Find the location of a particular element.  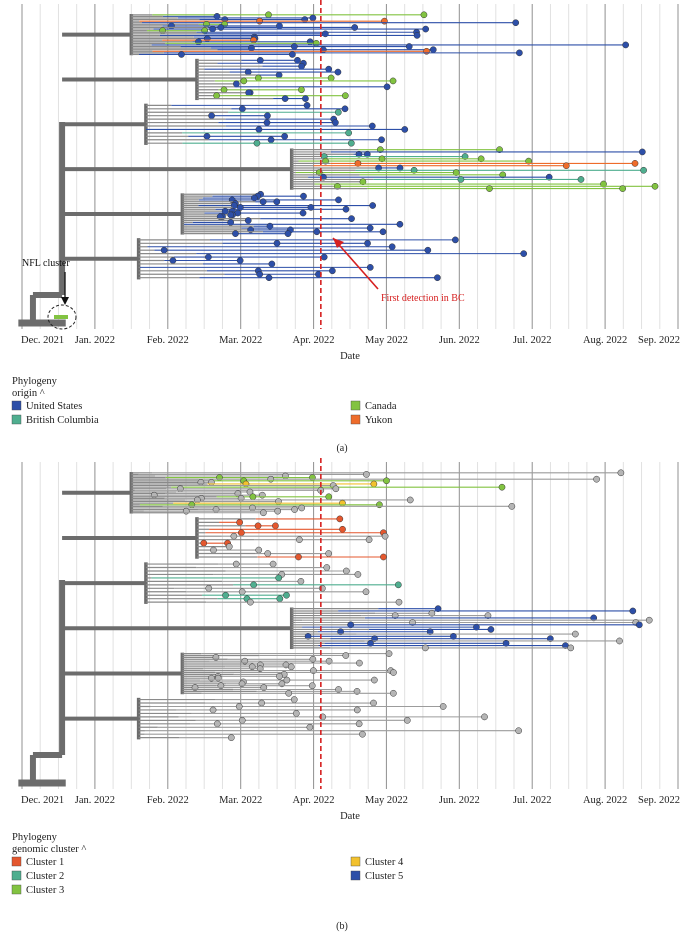

legend-label: Cluster 2 is located at coordinates (45, 876).